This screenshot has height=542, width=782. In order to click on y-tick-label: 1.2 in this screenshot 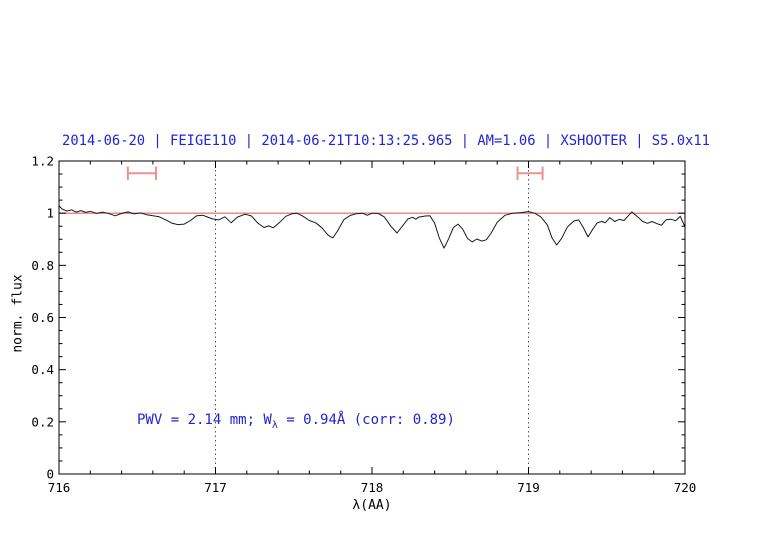, I will do `click(42, 161)`.